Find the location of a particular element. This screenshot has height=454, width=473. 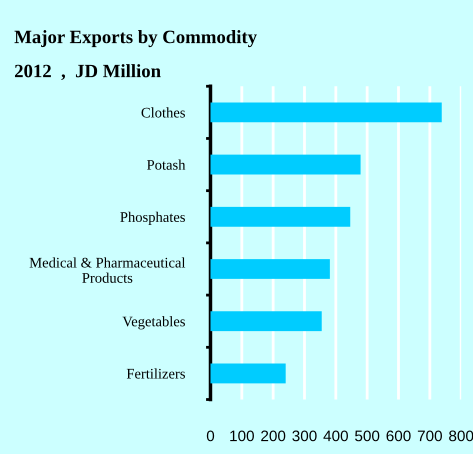

y-tick-label: Clothes is located at coordinates (163, 112).